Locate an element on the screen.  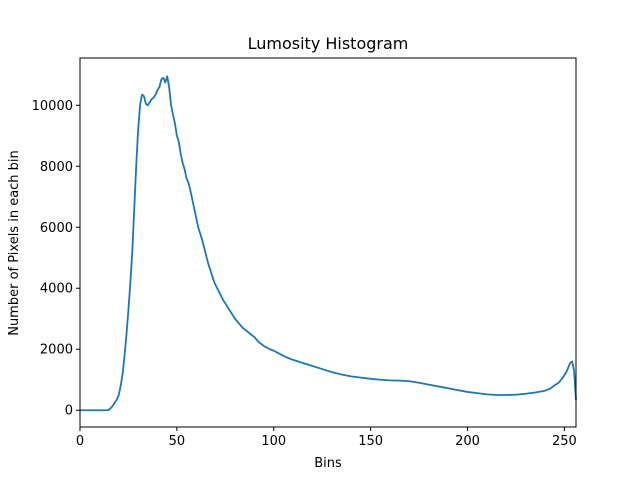
x-axis-label: Bins is located at coordinates (328, 463).